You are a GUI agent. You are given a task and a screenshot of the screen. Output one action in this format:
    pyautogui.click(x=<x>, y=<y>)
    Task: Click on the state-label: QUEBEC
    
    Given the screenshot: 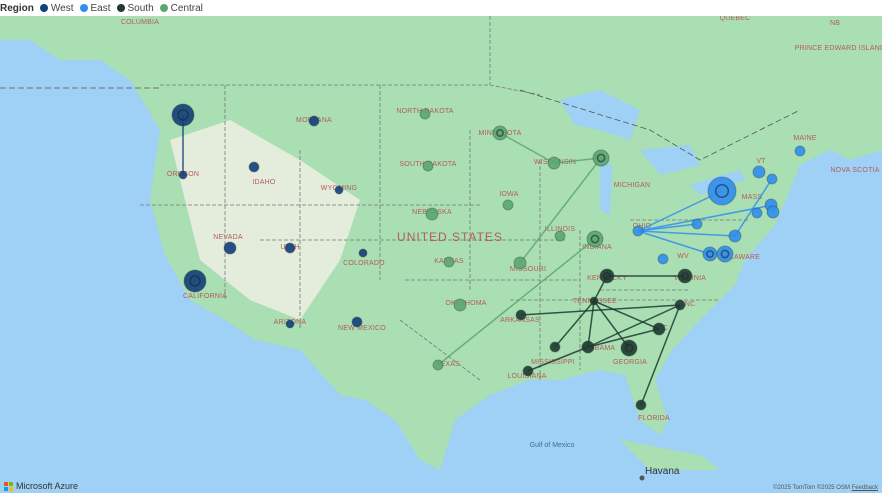 What is the action you would take?
    pyautogui.click(x=735, y=19)
    